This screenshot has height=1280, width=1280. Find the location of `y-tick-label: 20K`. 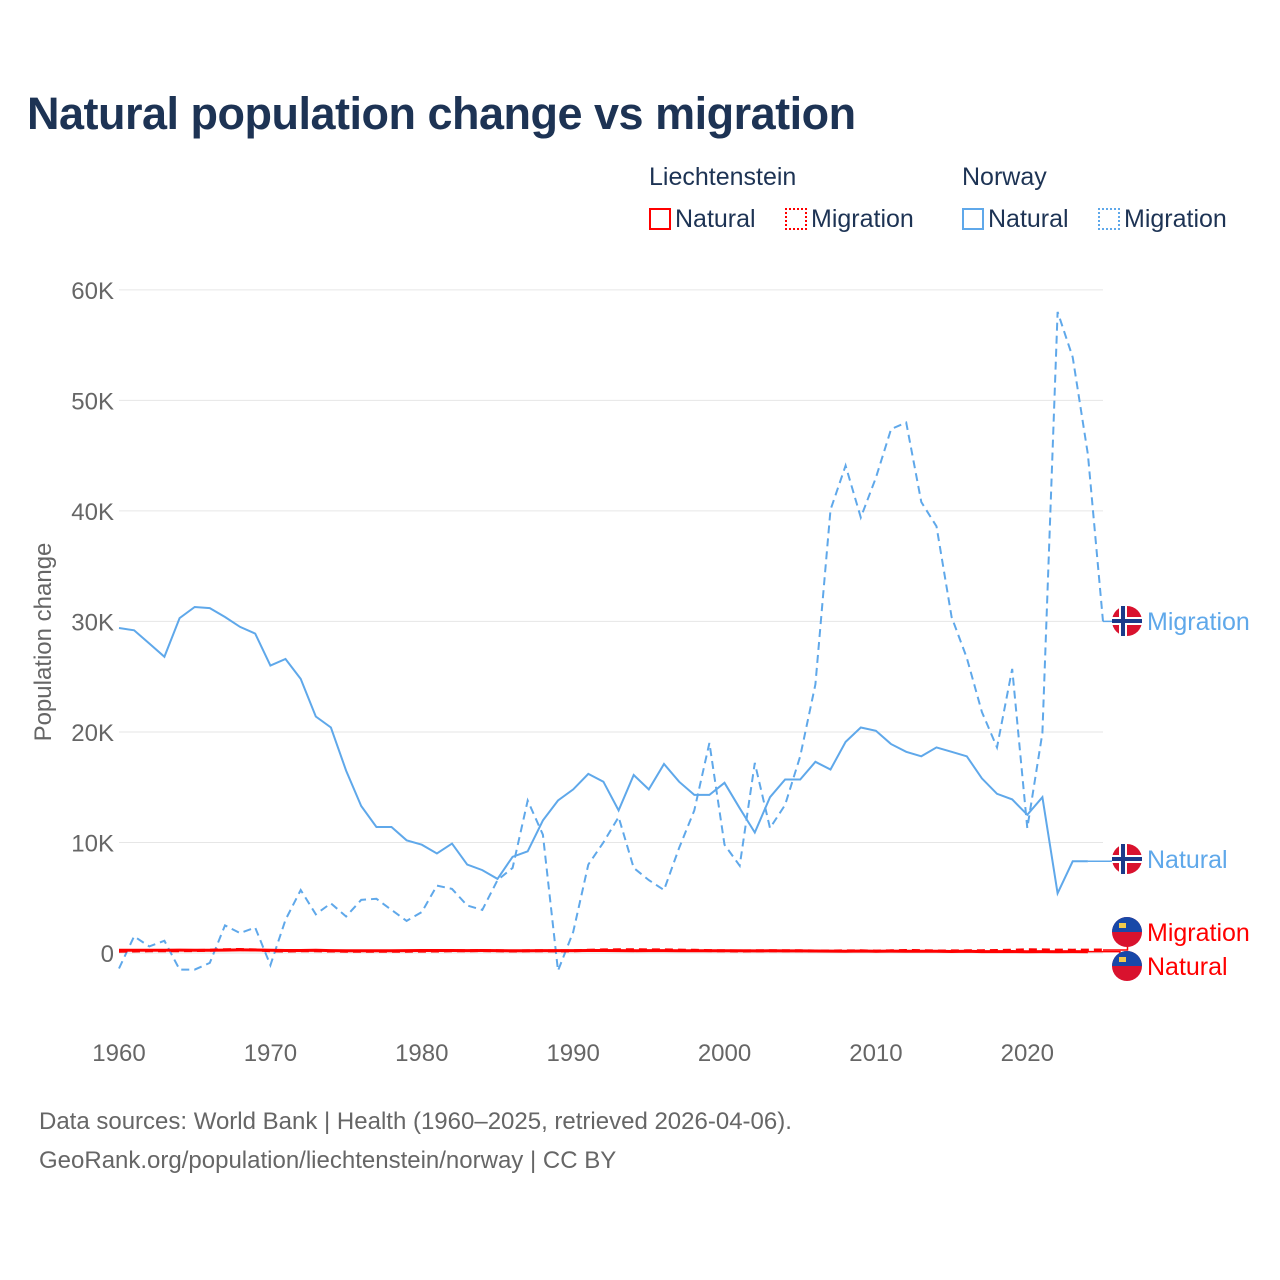

y-tick-label: 20K is located at coordinates (92, 733).